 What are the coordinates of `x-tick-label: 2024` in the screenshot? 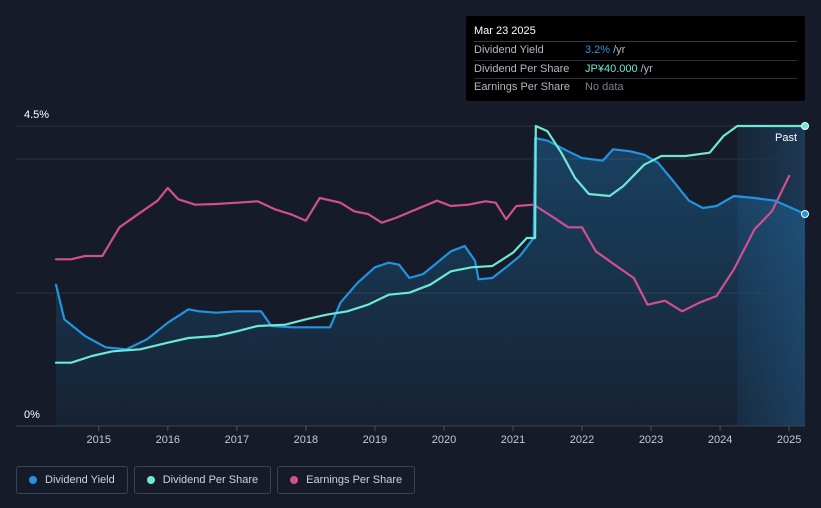 It's located at (720, 440).